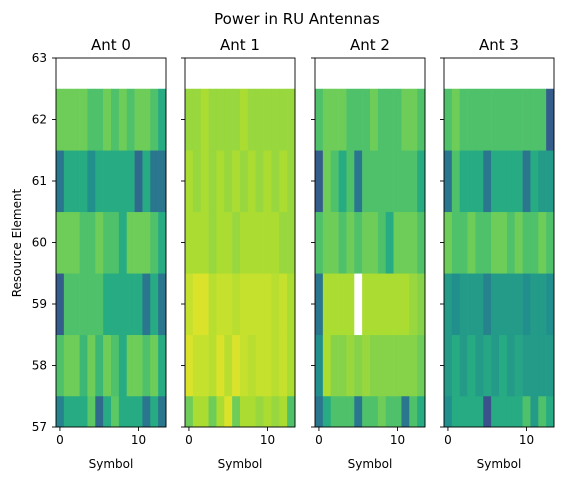 The width and height of the screenshot is (563, 480). I want to click on panel-title: Ant 0, so click(111, 45).